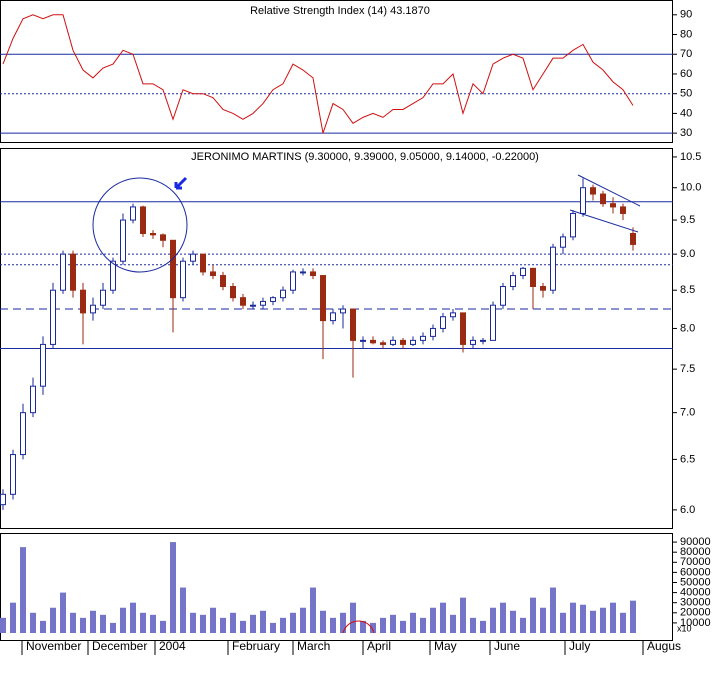 Image resolution: width=725 pixels, height=681 pixels. I want to click on y-tick-label: 60, so click(686, 74).